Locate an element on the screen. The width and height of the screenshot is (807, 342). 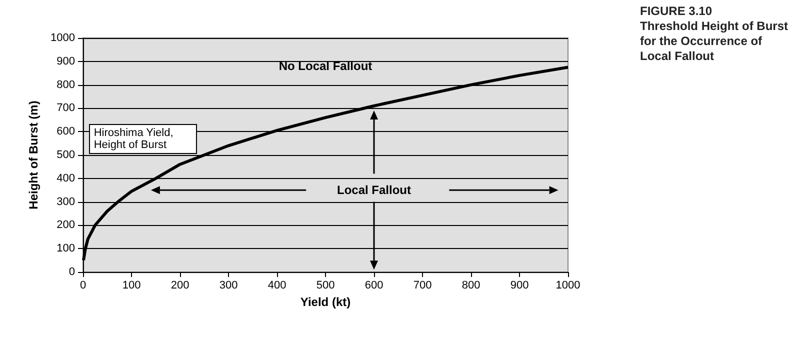
x-tick-label: 300 is located at coordinates (228, 286).